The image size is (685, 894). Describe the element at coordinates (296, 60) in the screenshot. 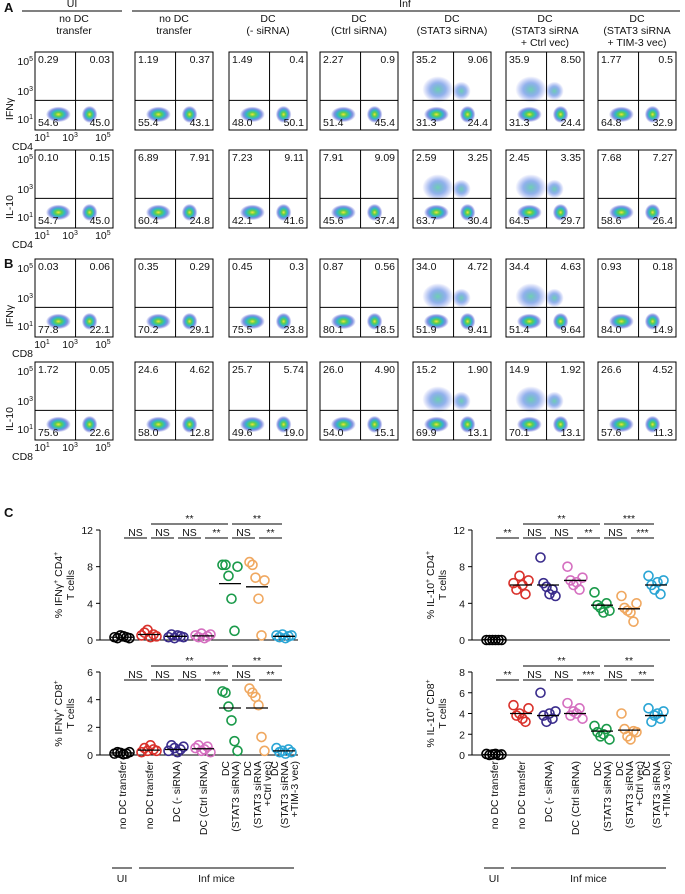

I see `quadrant-value: 0.4` at that location.